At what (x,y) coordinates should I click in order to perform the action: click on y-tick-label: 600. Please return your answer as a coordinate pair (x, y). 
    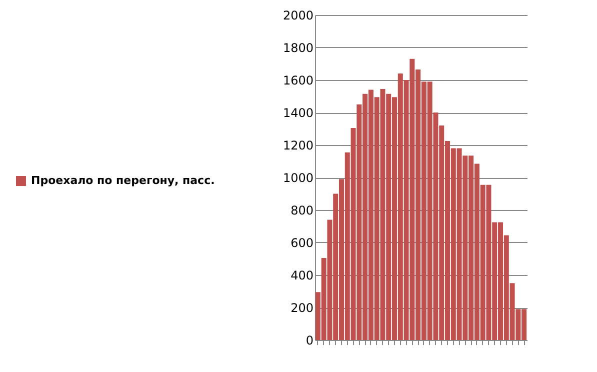
    Looking at the image, I should click on (302, 243).